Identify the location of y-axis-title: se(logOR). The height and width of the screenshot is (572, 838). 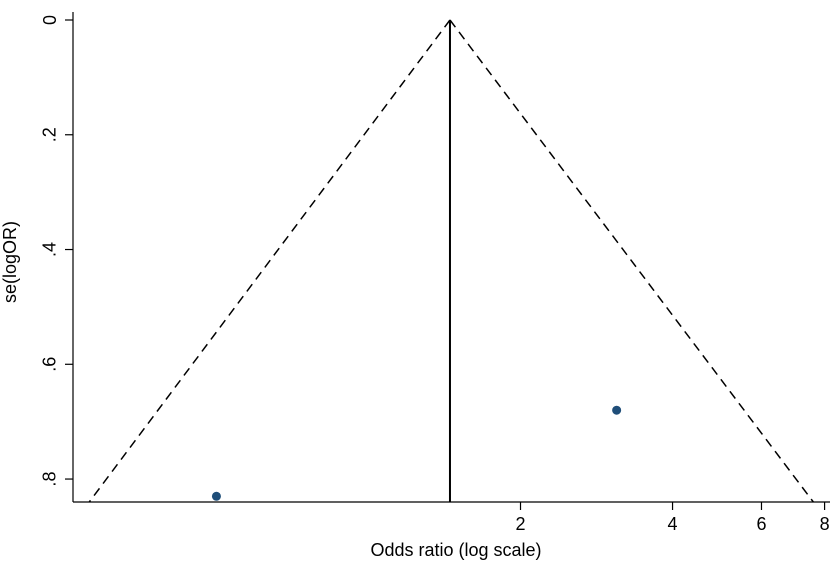
(10, 262).